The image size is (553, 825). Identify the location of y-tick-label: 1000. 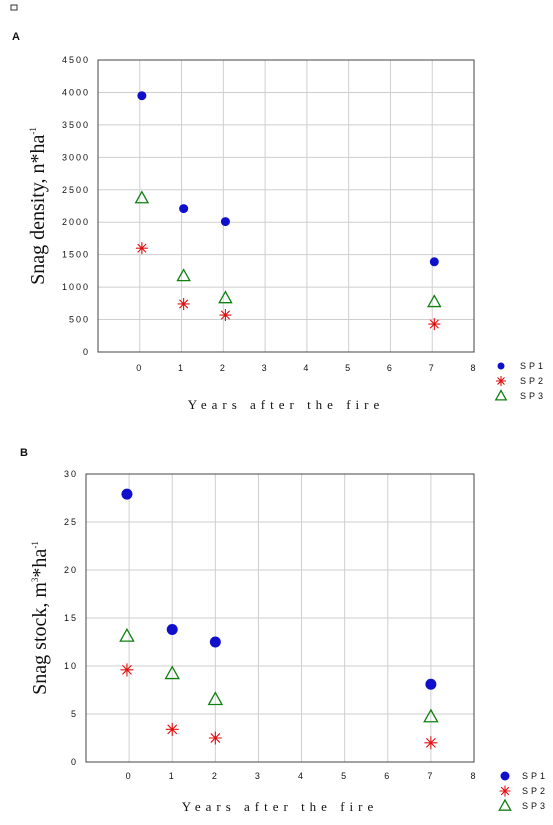
(76, 287).